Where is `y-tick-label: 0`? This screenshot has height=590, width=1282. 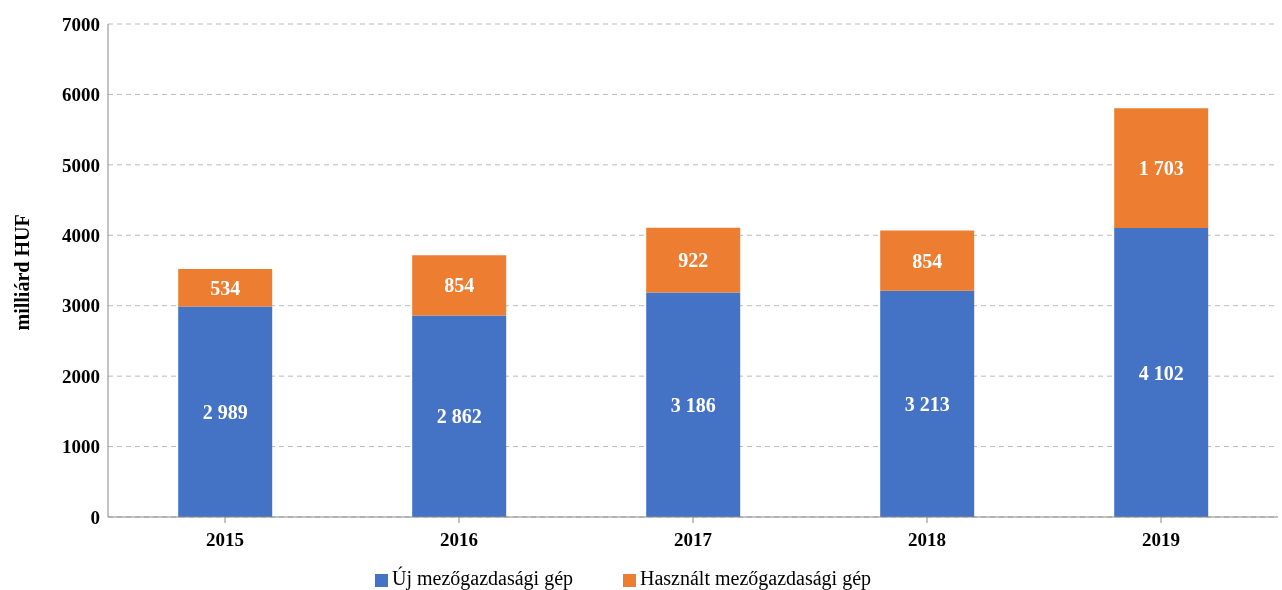 y-tick-label: 0 is located at coordinates (95, 517).